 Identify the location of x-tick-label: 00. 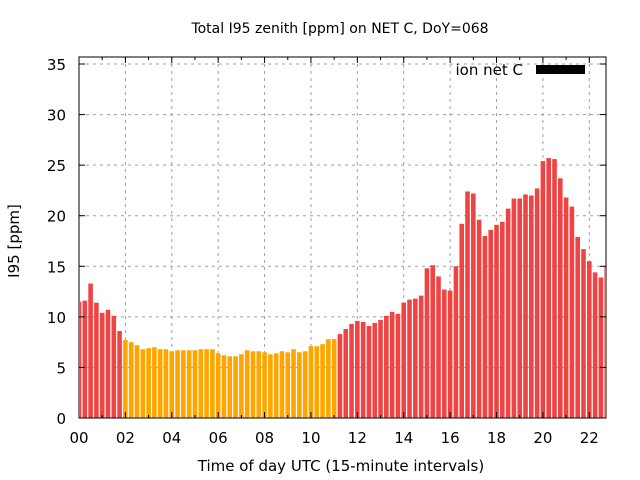
(78, 438).